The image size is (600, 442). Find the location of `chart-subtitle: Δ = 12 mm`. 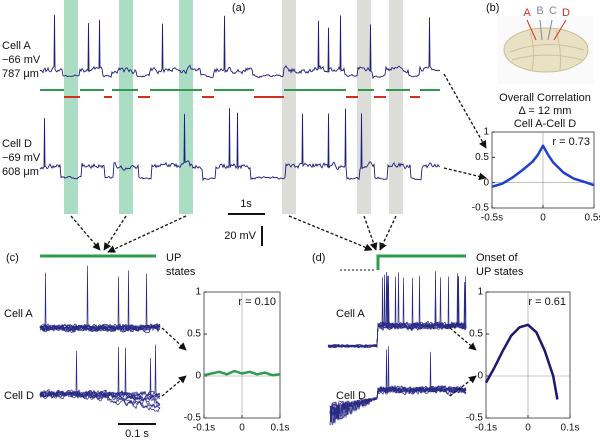

chart-subtitle: Δ = 12 mm is located at coordinates (545, 111).